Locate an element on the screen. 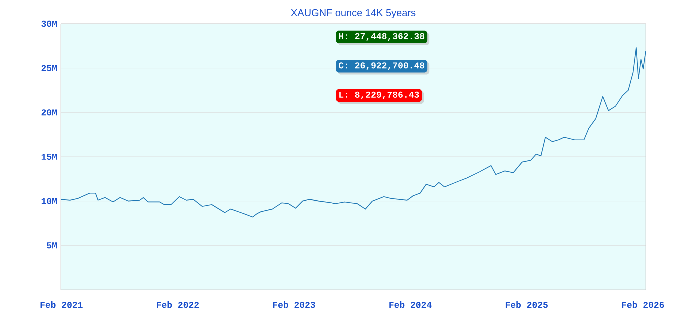  chart-title: XAUGNF ounce 14K 5years is located at coordinates (353, 13).